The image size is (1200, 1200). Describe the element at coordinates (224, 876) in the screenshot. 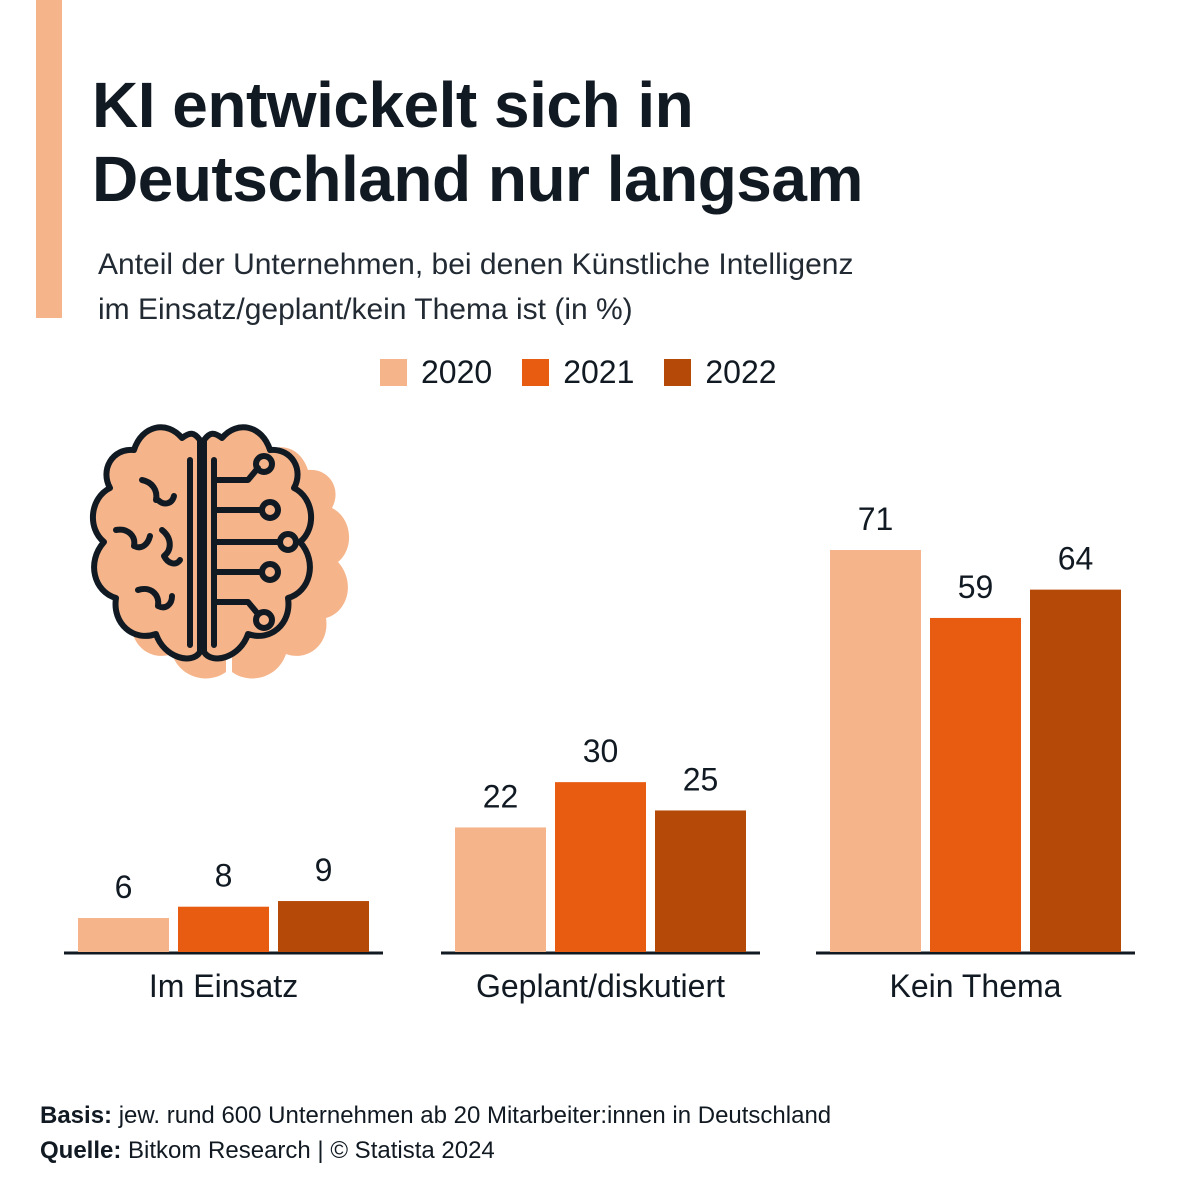

I see `data-label: 8` at that location.